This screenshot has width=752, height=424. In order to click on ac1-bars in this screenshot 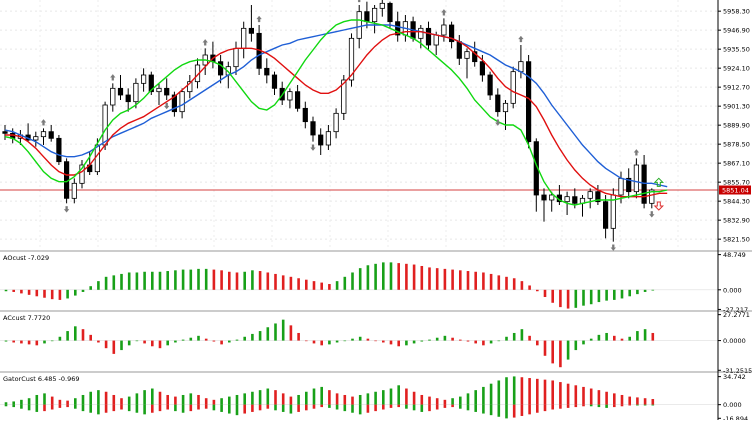, I will do `click(329, 285)`.